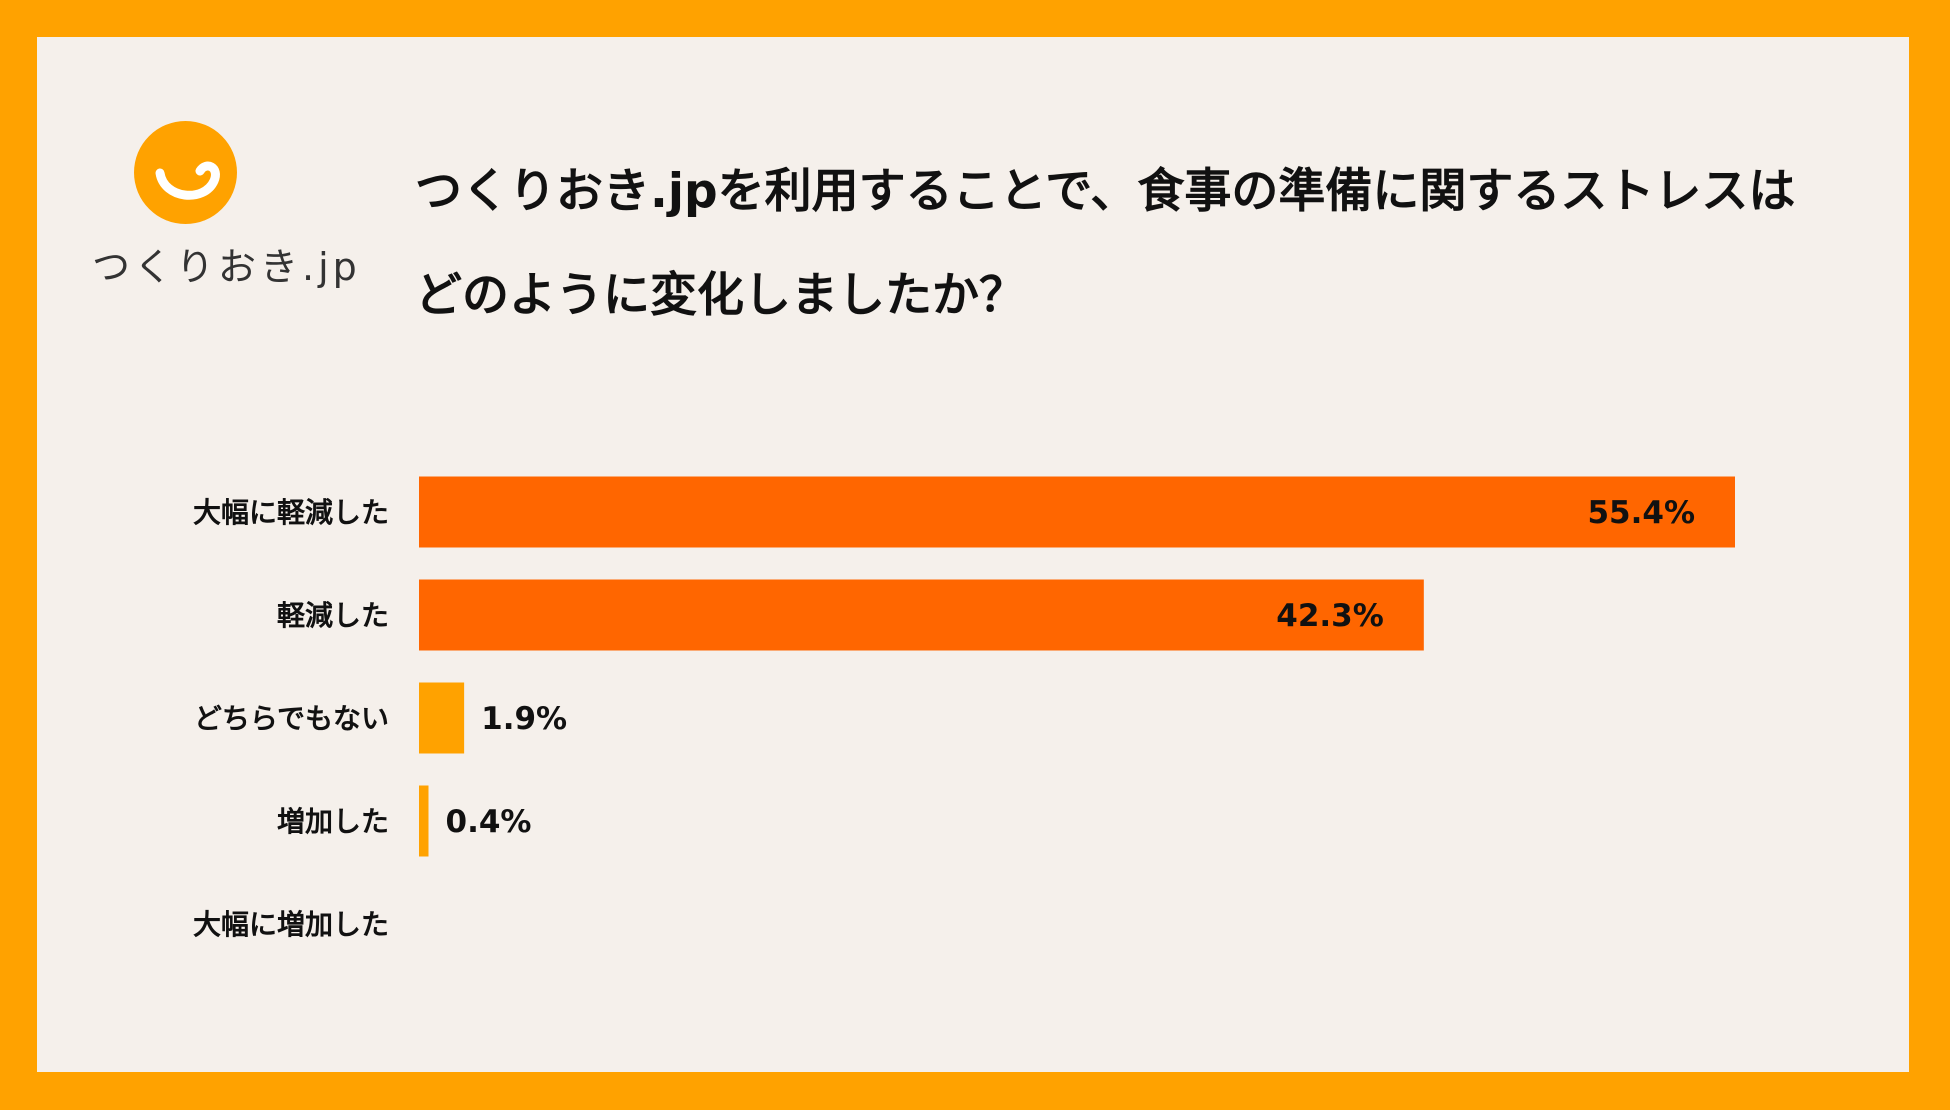 The image size is (1950, 1110). What do you see at coordinates (1641, 513) in the screenshot?
I see `value-label: 55.4%` at bounding box center [1641, 513].